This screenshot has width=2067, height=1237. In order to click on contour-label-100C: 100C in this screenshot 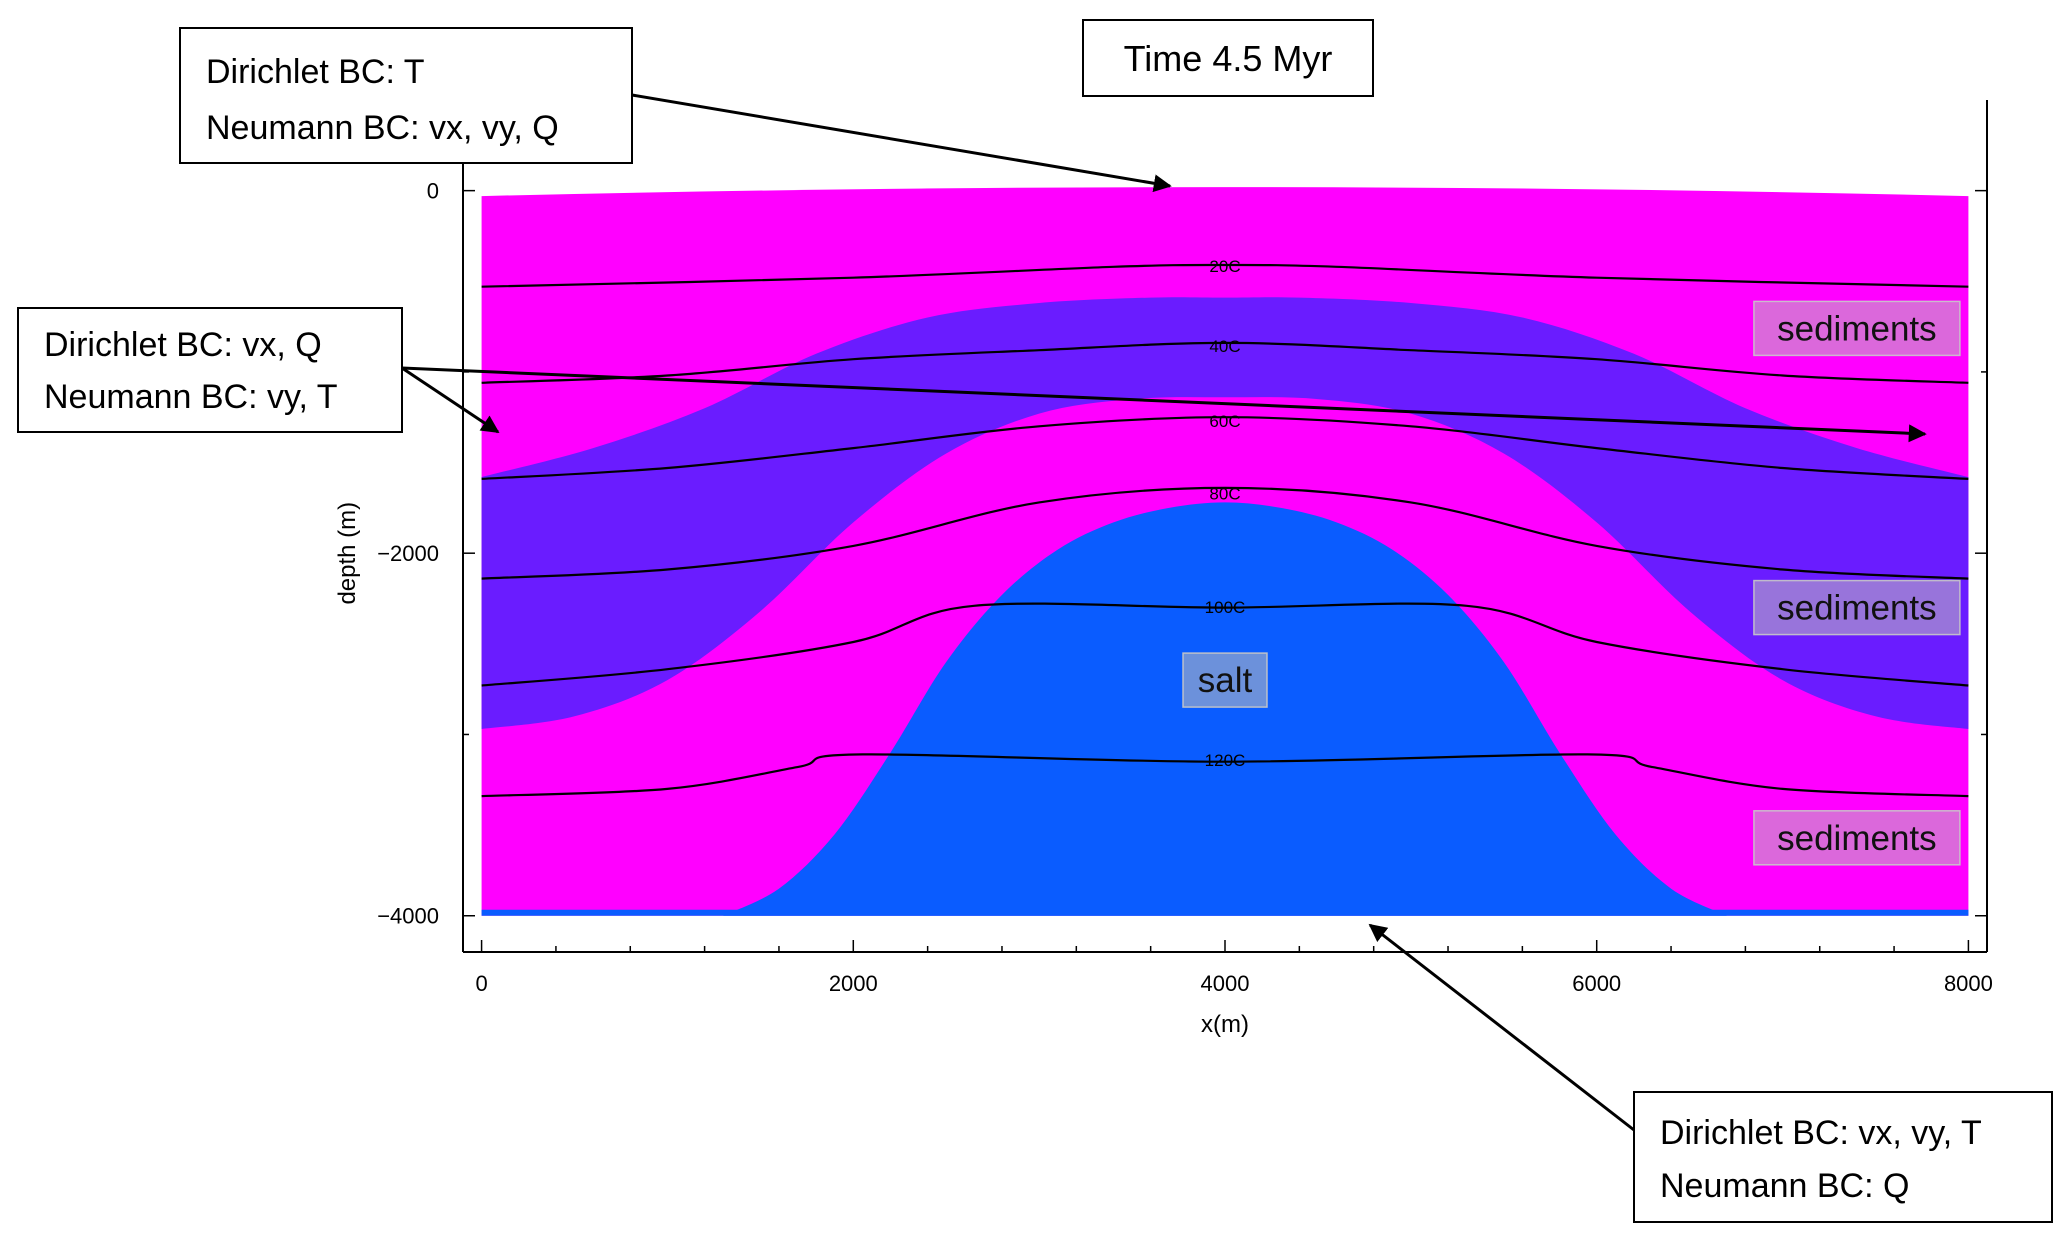, I will do `click(1225, 607)`.